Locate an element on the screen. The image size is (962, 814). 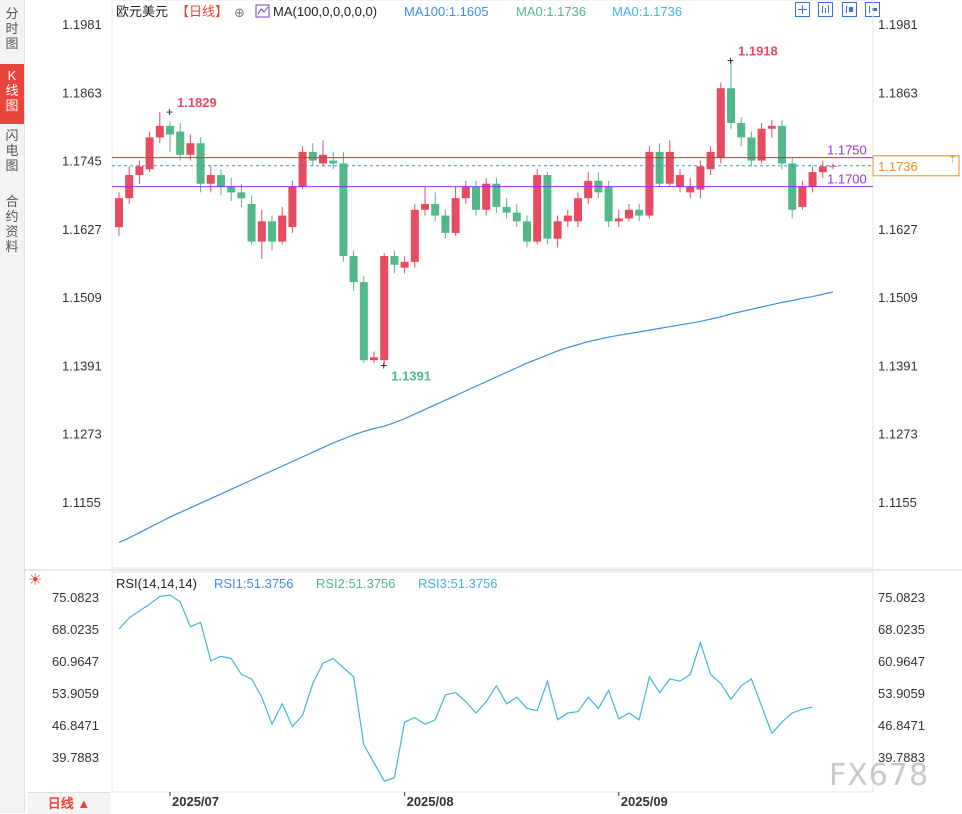
tab-lightning: 闪电图 is located at coordinates (12, 154).